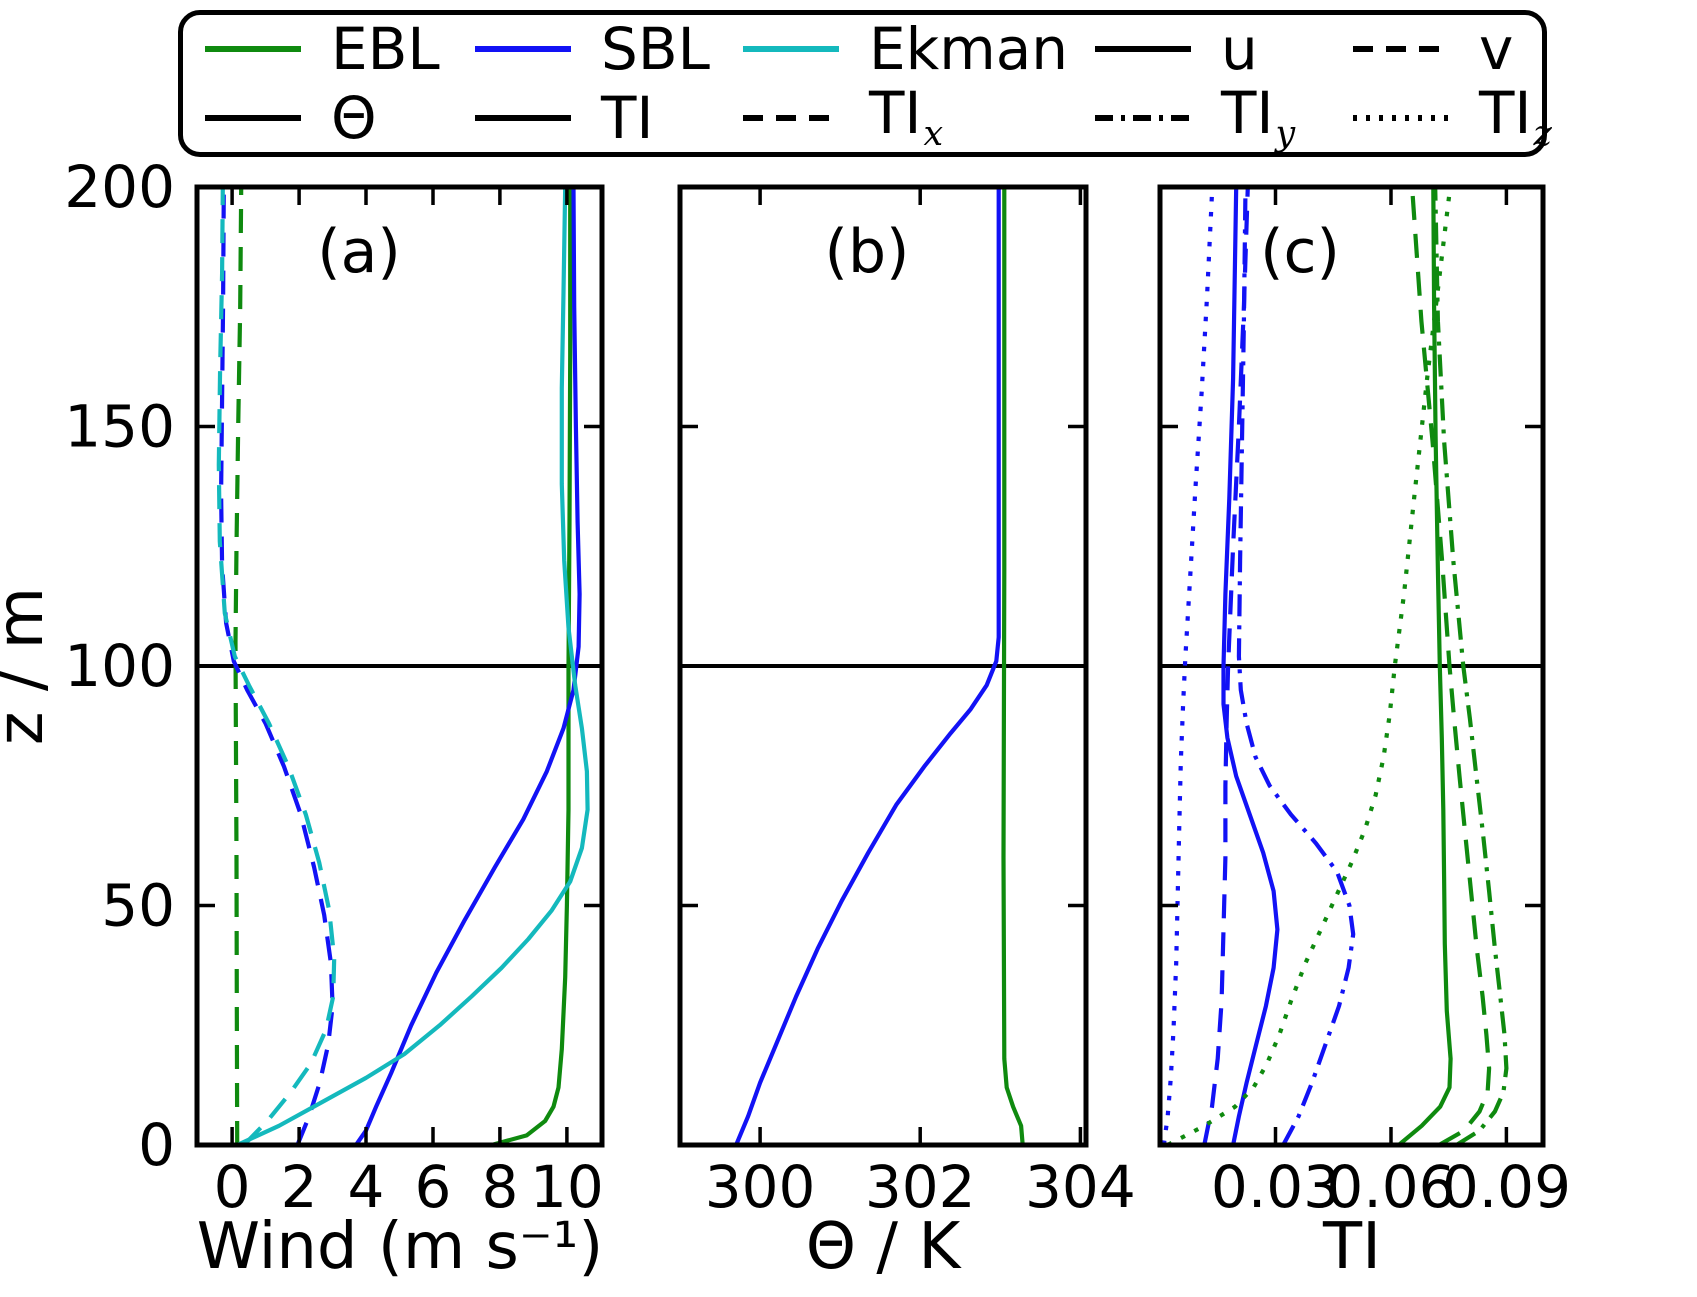  What do you see at coordinates (567, 1187) in the screenshot?
I see `x-tick-label: 10` at bounding box center [567, 1187].